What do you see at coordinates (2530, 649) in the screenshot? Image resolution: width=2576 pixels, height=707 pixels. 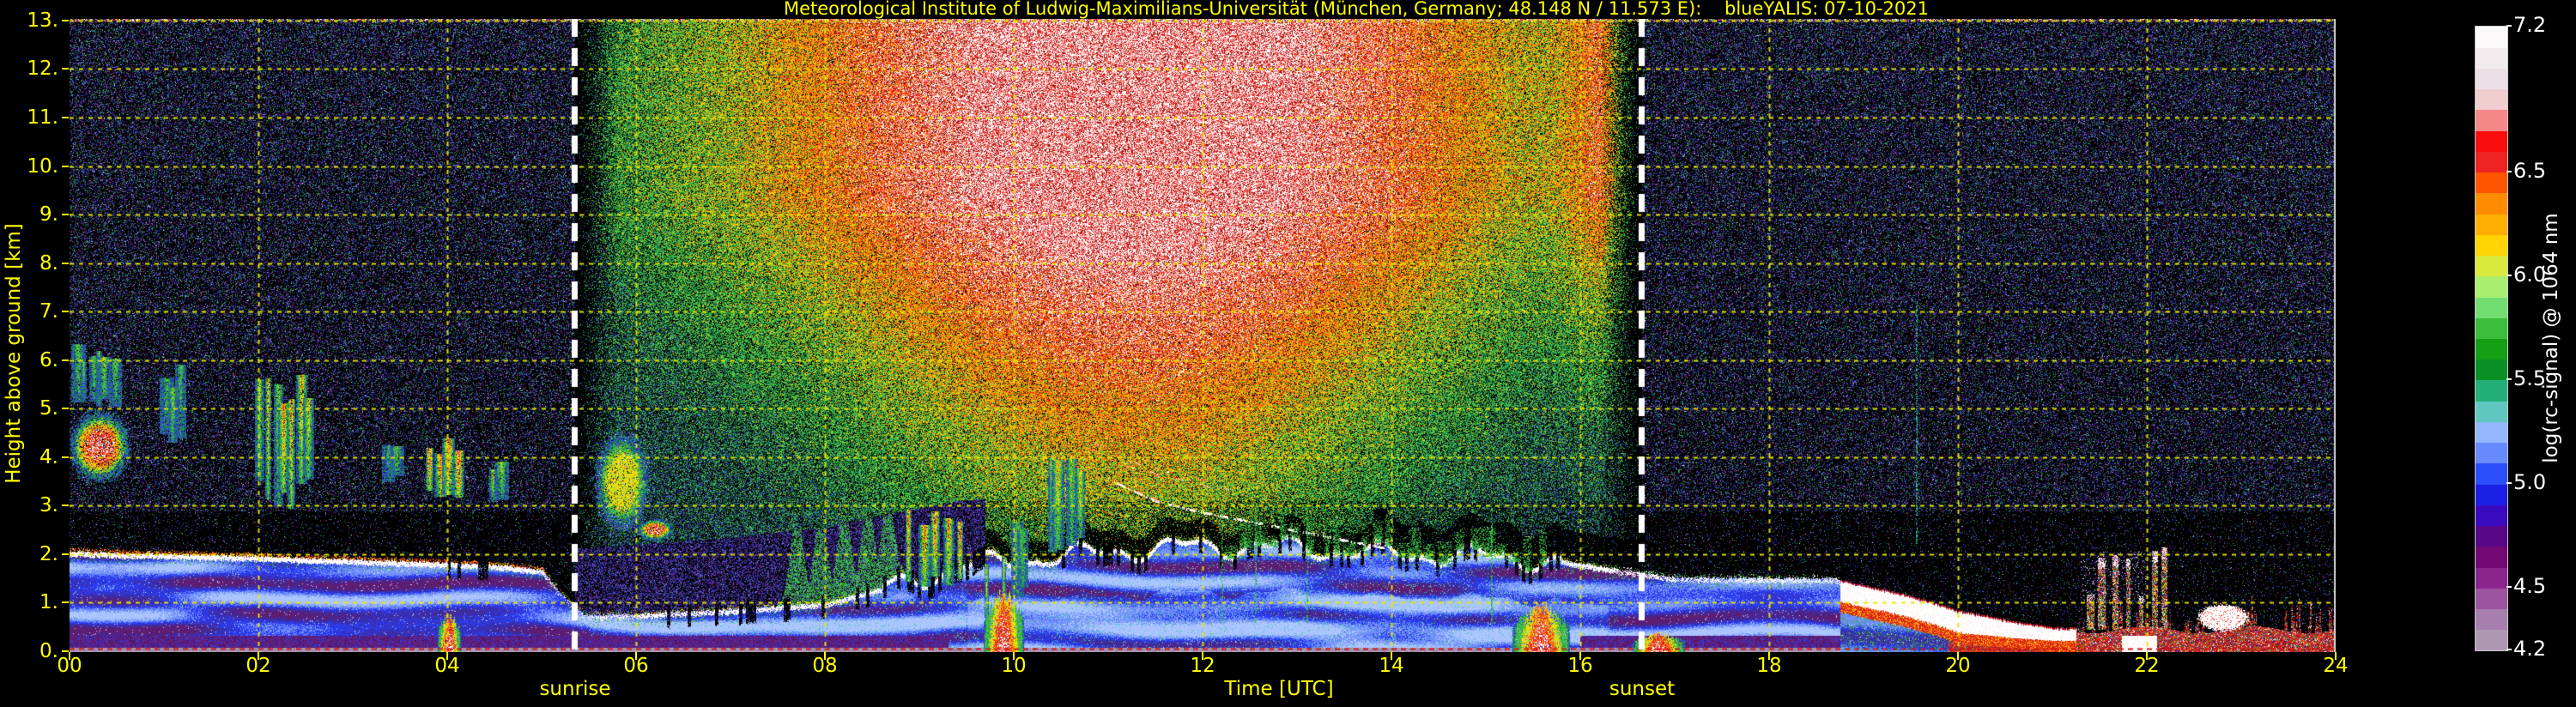 I see `colorbar-tick-label: 4.2` at bounding box center [2530, 649].